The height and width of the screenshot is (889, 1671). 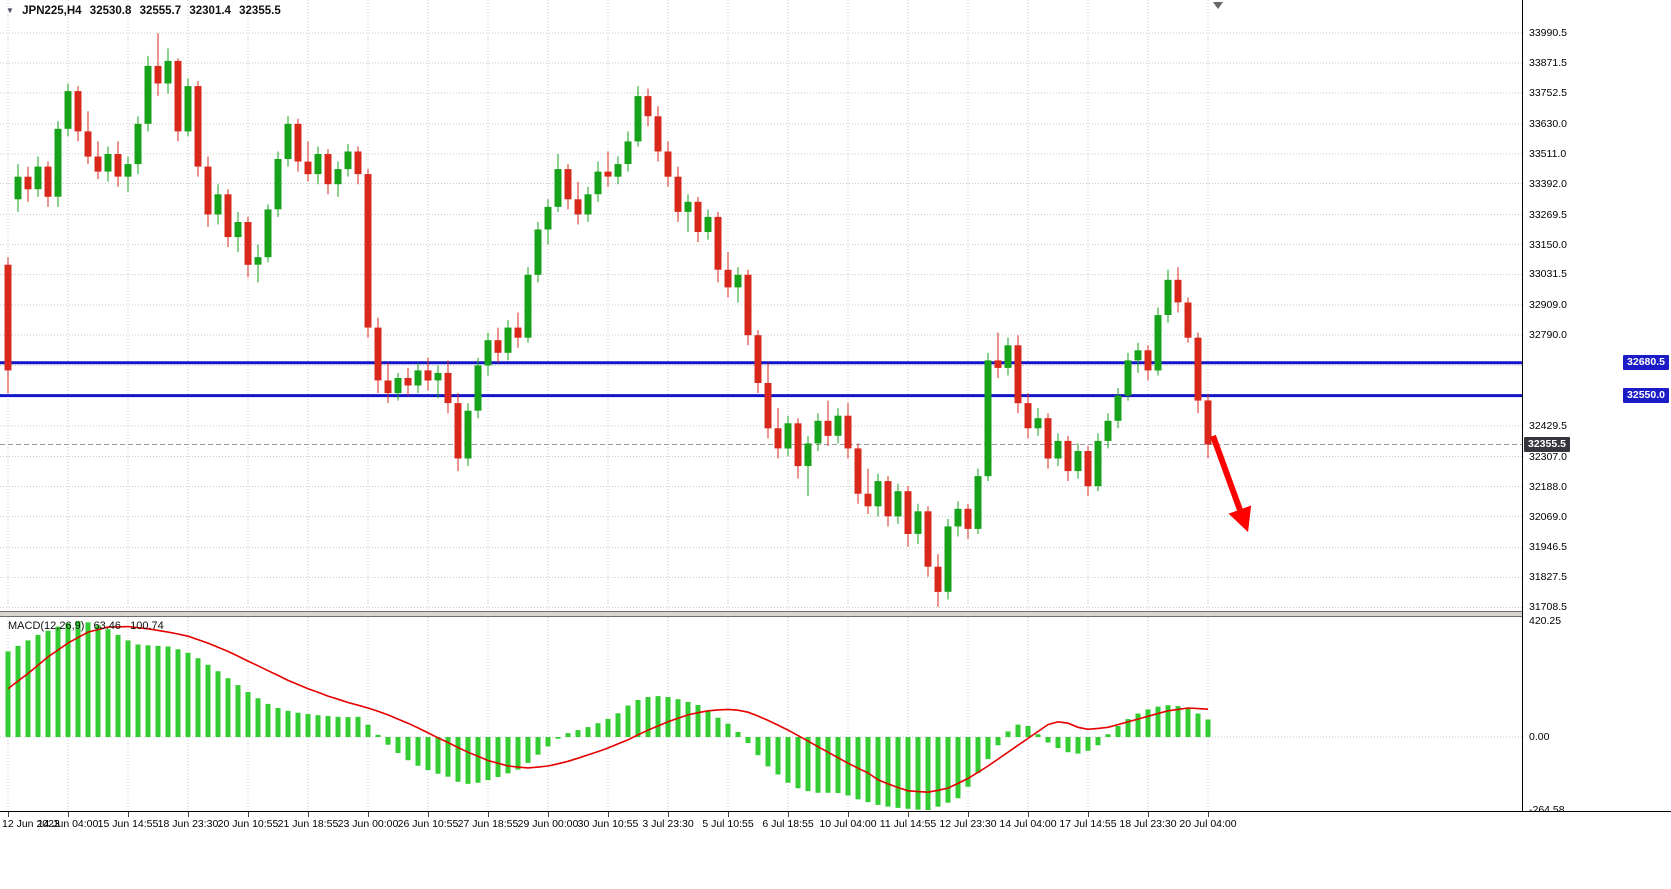 What do you see at coordinates (107, 626) in the screenshot?
I see `indicator-main-value: 63.46` at bounding box center [107, 626].